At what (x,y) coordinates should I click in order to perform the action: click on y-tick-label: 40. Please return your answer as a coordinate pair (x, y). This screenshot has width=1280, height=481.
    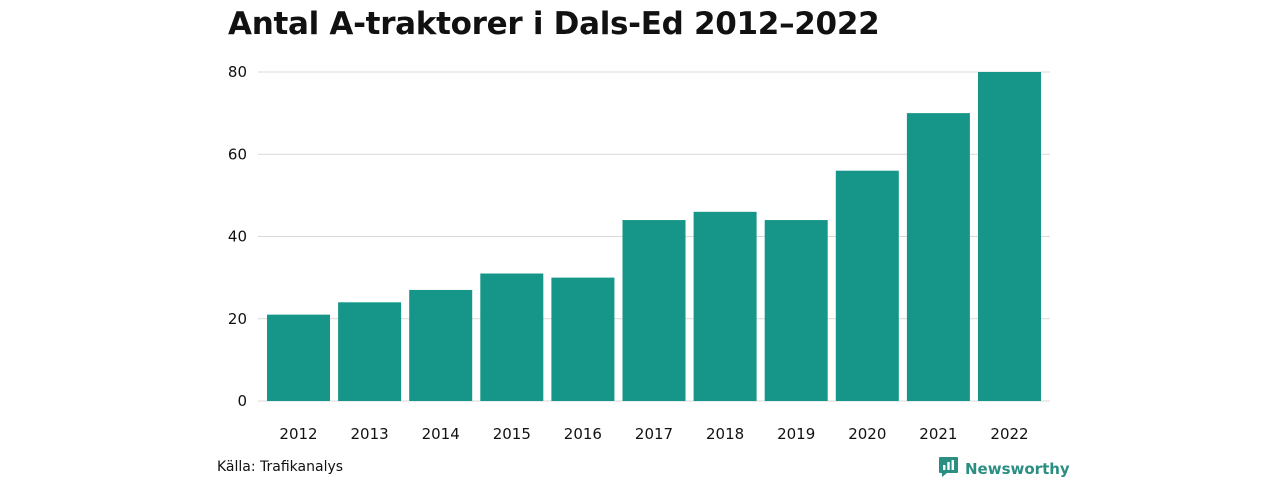
    Looking at the image, I should click on (237, 237).